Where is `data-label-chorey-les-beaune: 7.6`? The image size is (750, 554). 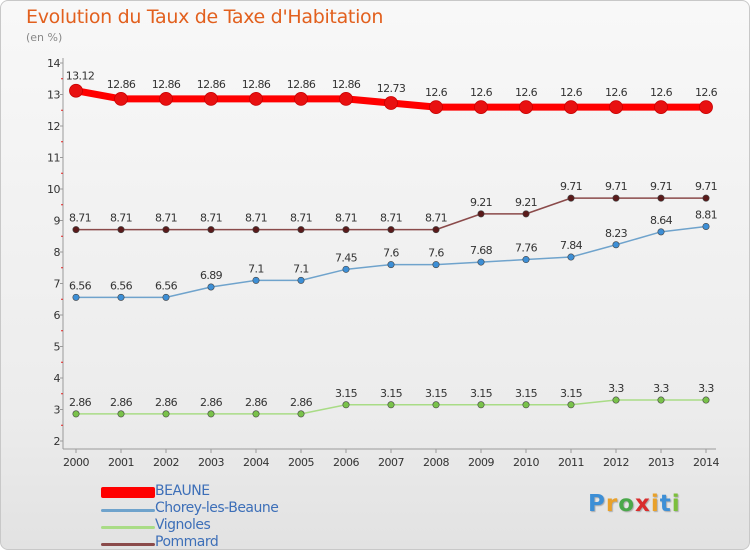 data-label-chorey-les-beaune: 7.6 is located at coordinates (436, 253).